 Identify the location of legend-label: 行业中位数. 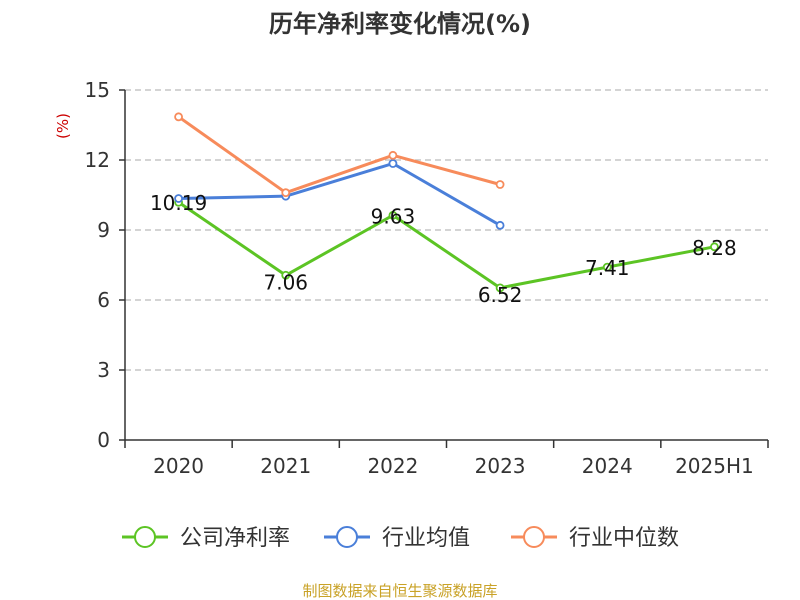
(624, 538).